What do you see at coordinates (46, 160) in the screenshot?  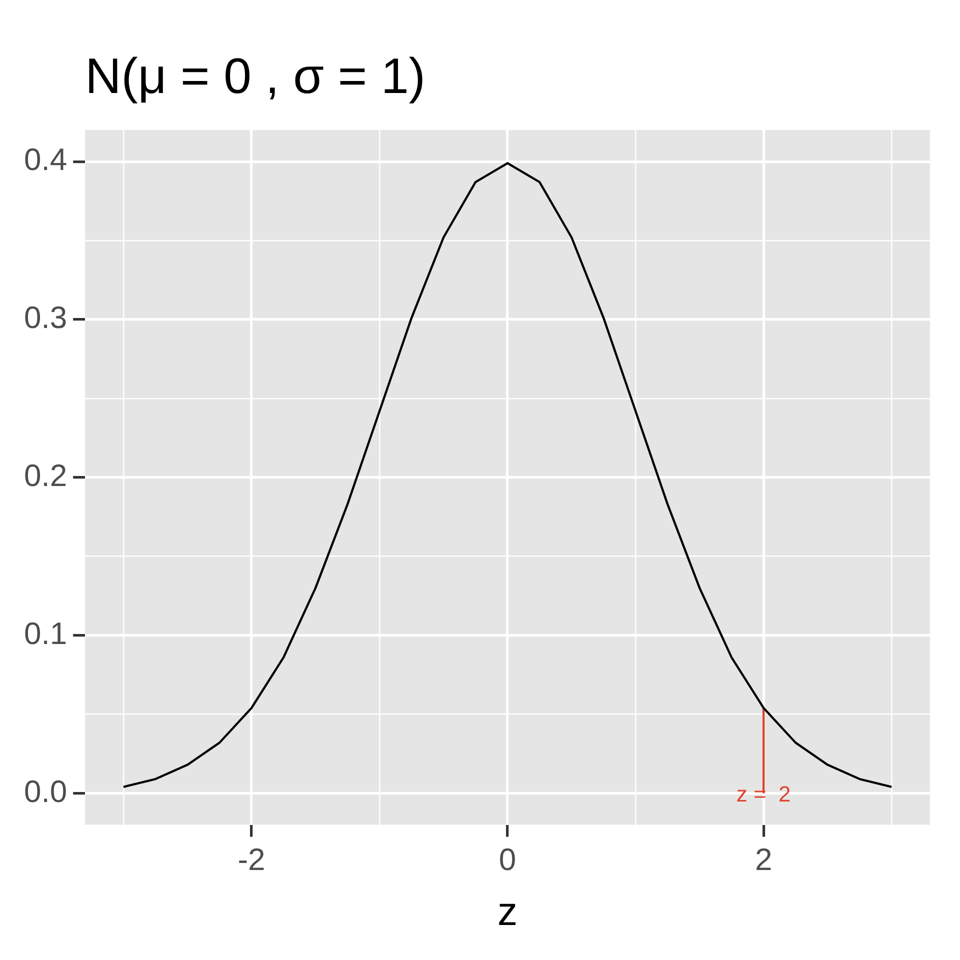 I see `y-tick-label: 0.4` at bounding box center [46, 160].